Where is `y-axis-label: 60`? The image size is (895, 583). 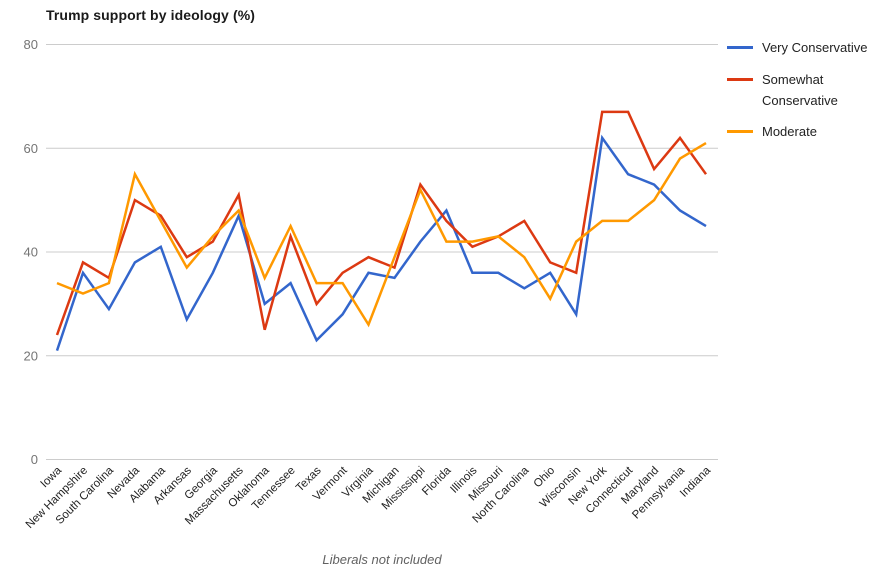 y-axis-label: 60 is located at coordinates (31, 148).